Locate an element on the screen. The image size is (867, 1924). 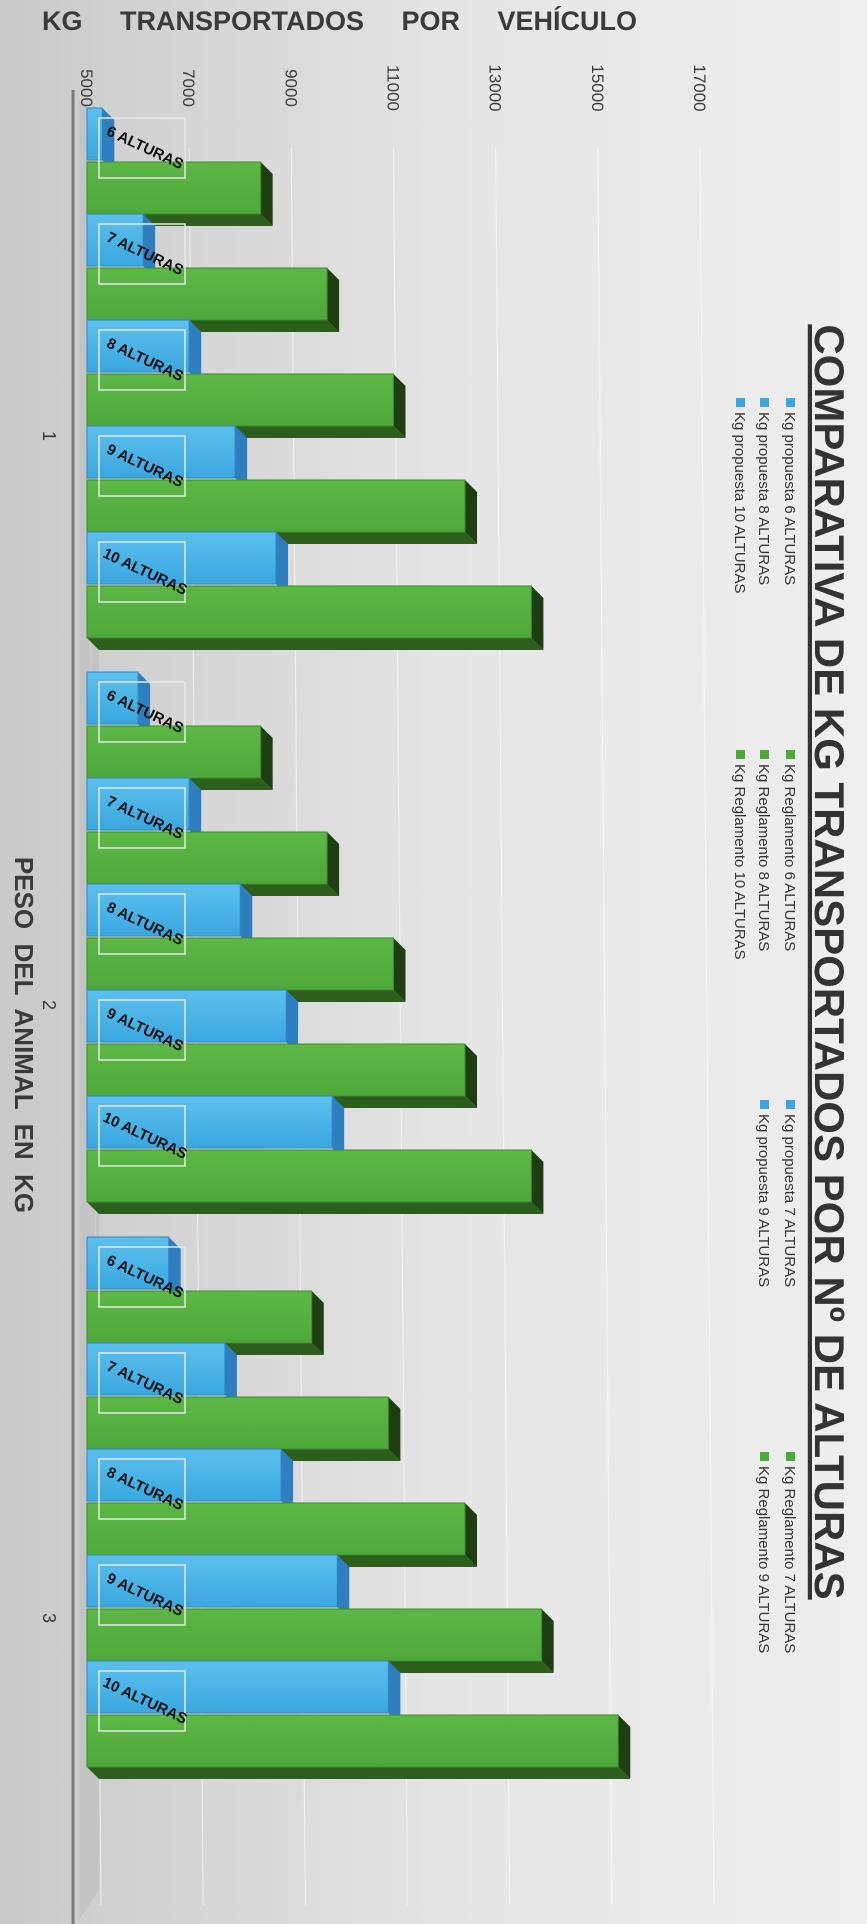
value-tick-labels: 5000 7000 9000 11000 13000 15000 17000 is located at coordinates (393, 87).